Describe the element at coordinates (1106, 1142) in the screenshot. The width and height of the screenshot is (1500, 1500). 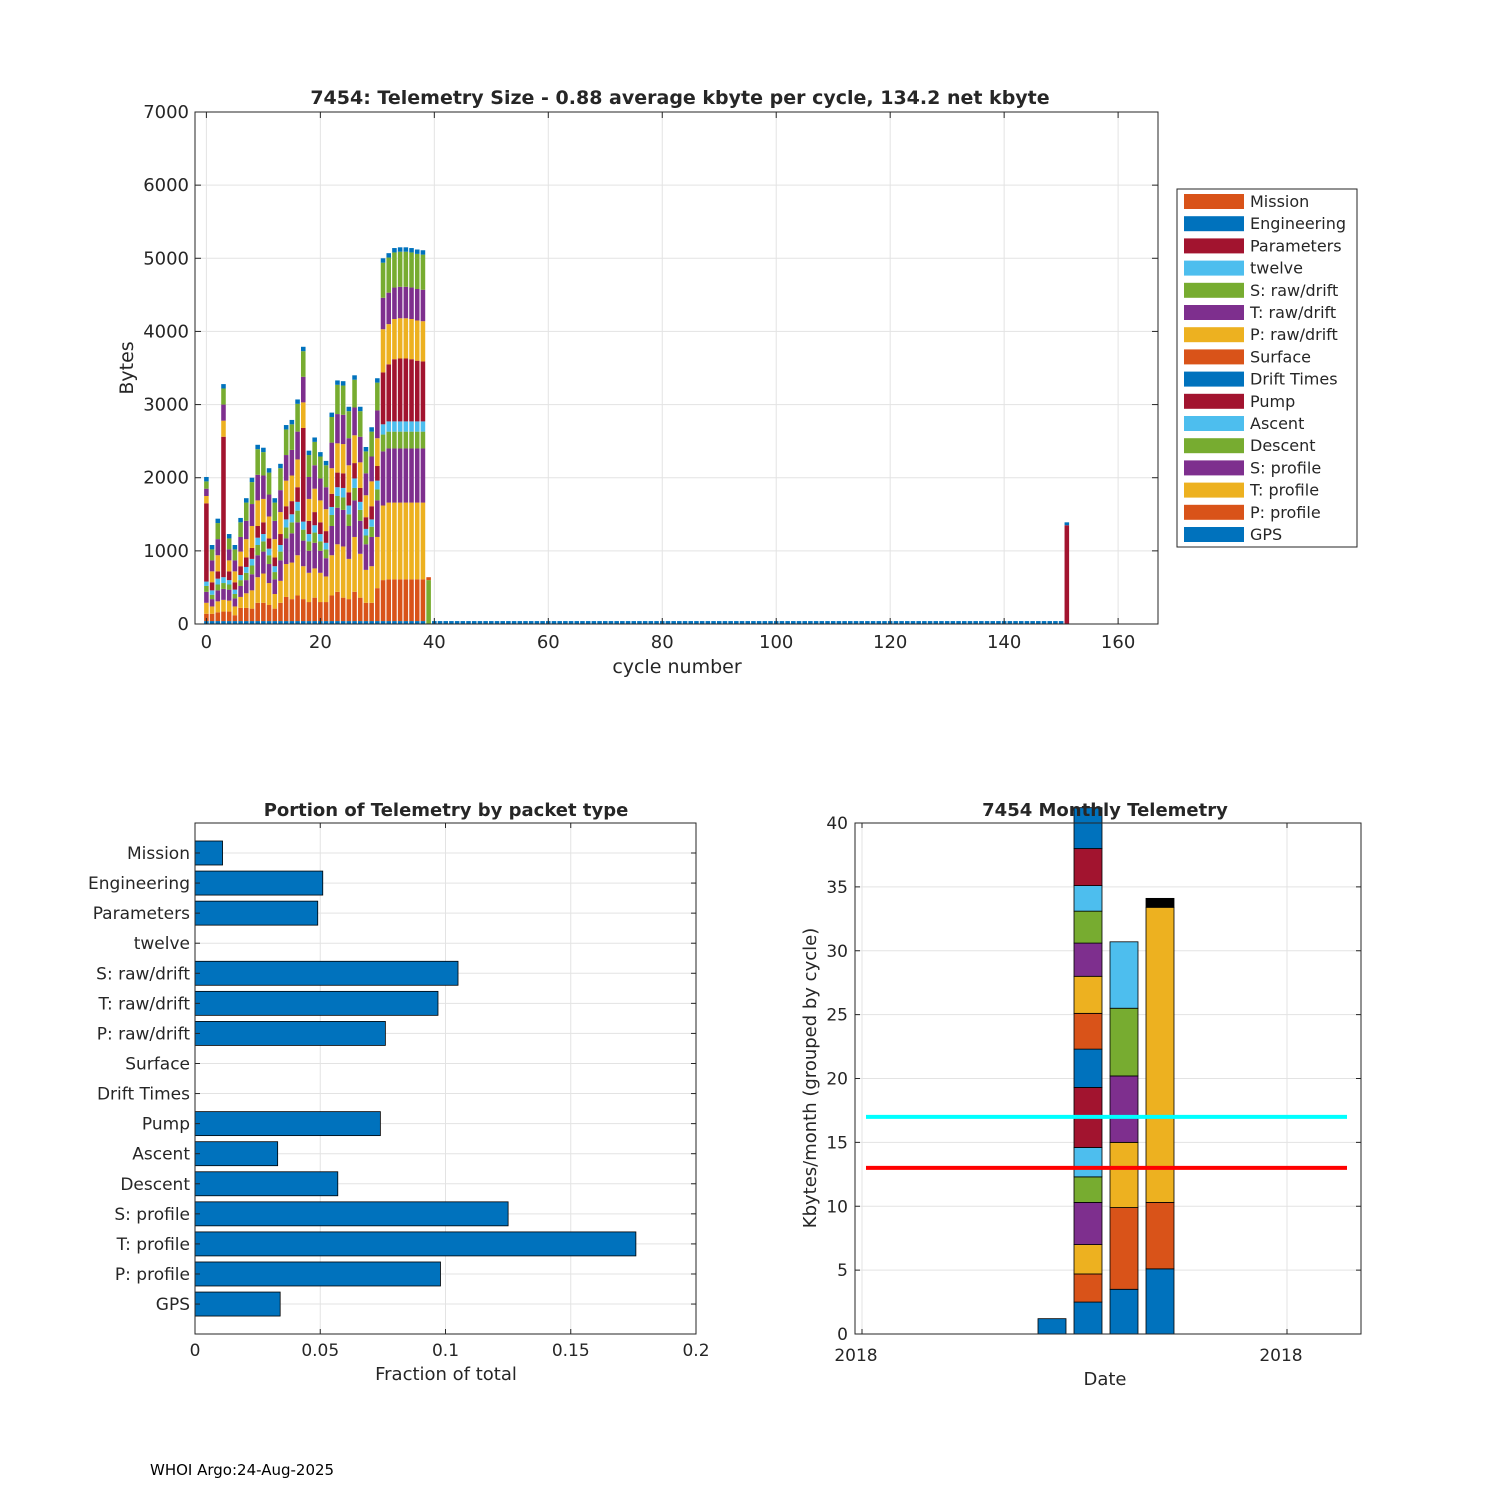
I see `br-hlines` at that location.